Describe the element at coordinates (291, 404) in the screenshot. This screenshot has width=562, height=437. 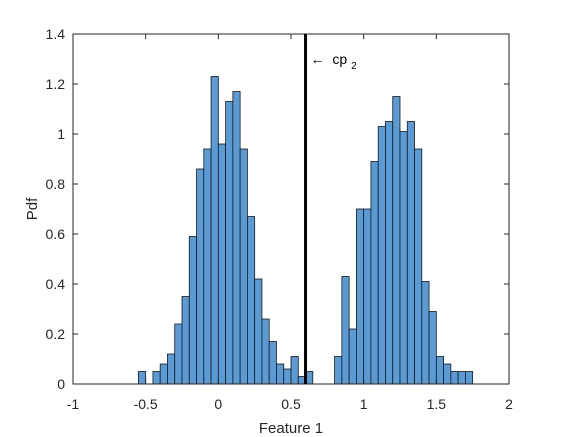
I see `x-tick-label: 0.5` at that location.